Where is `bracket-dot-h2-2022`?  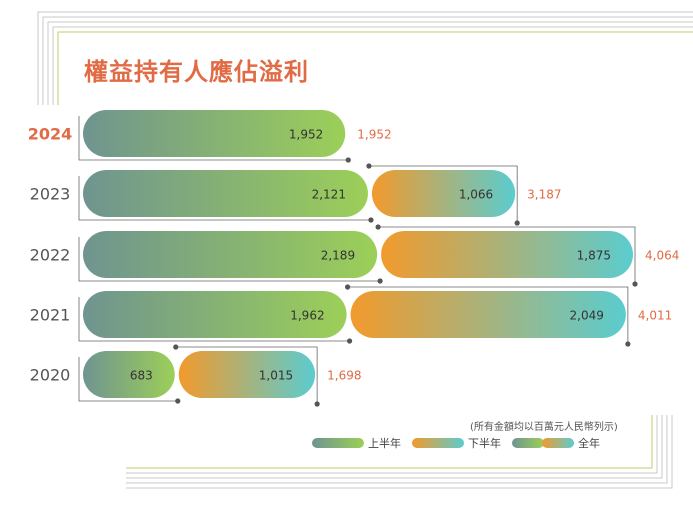
bracket-dot-h2-2022 is located at coordinates (378, 227).